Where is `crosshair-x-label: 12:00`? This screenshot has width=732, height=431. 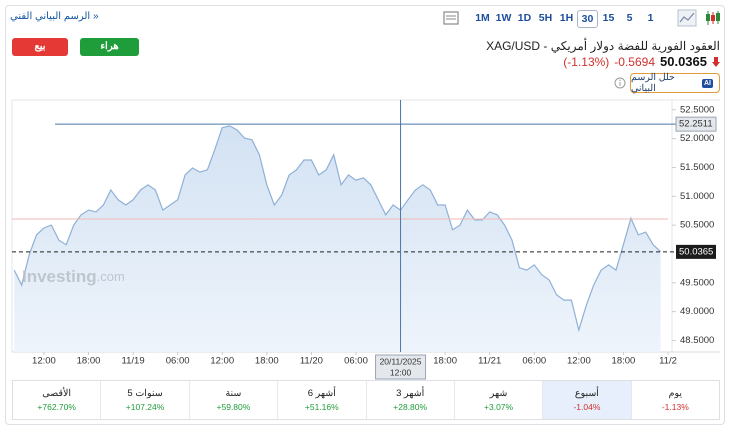 crosshair-x-label: 12:00 is located at coordinates (401, 372).